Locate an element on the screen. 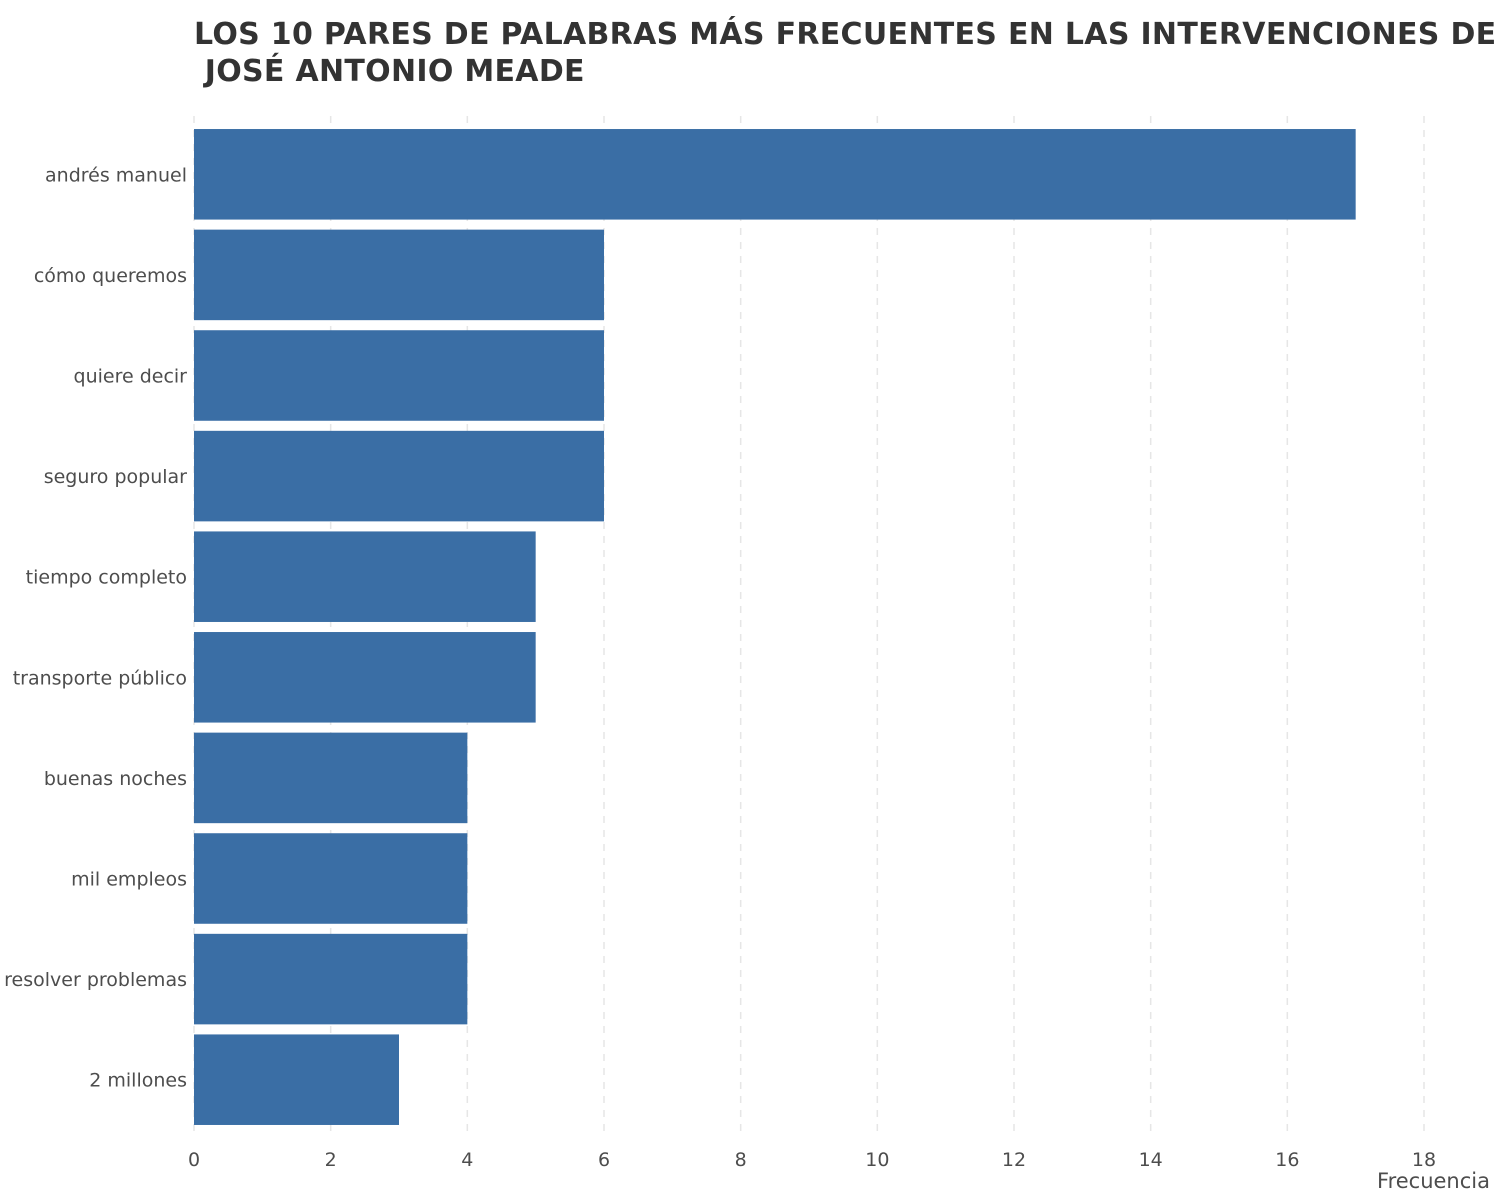  category-label: cómo queremos is located at coordinates (110, 276).